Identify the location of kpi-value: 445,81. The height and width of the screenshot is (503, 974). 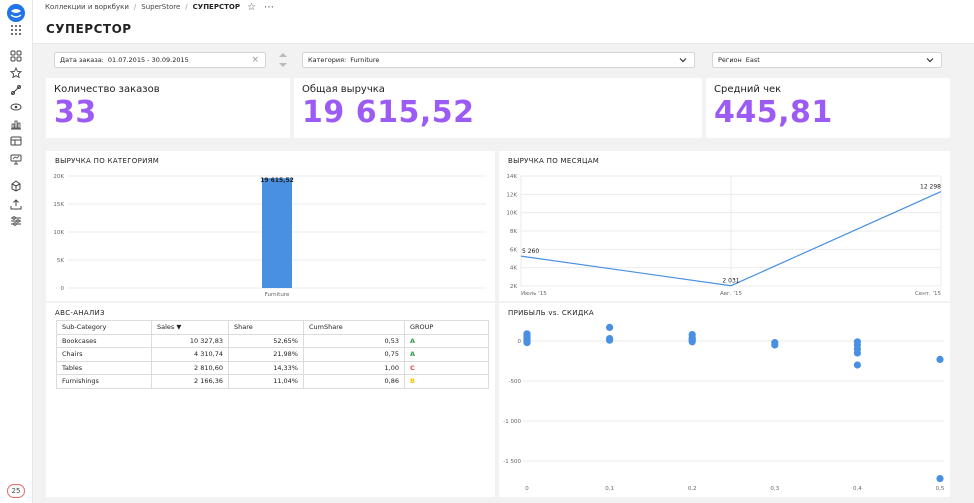
(773, 112).